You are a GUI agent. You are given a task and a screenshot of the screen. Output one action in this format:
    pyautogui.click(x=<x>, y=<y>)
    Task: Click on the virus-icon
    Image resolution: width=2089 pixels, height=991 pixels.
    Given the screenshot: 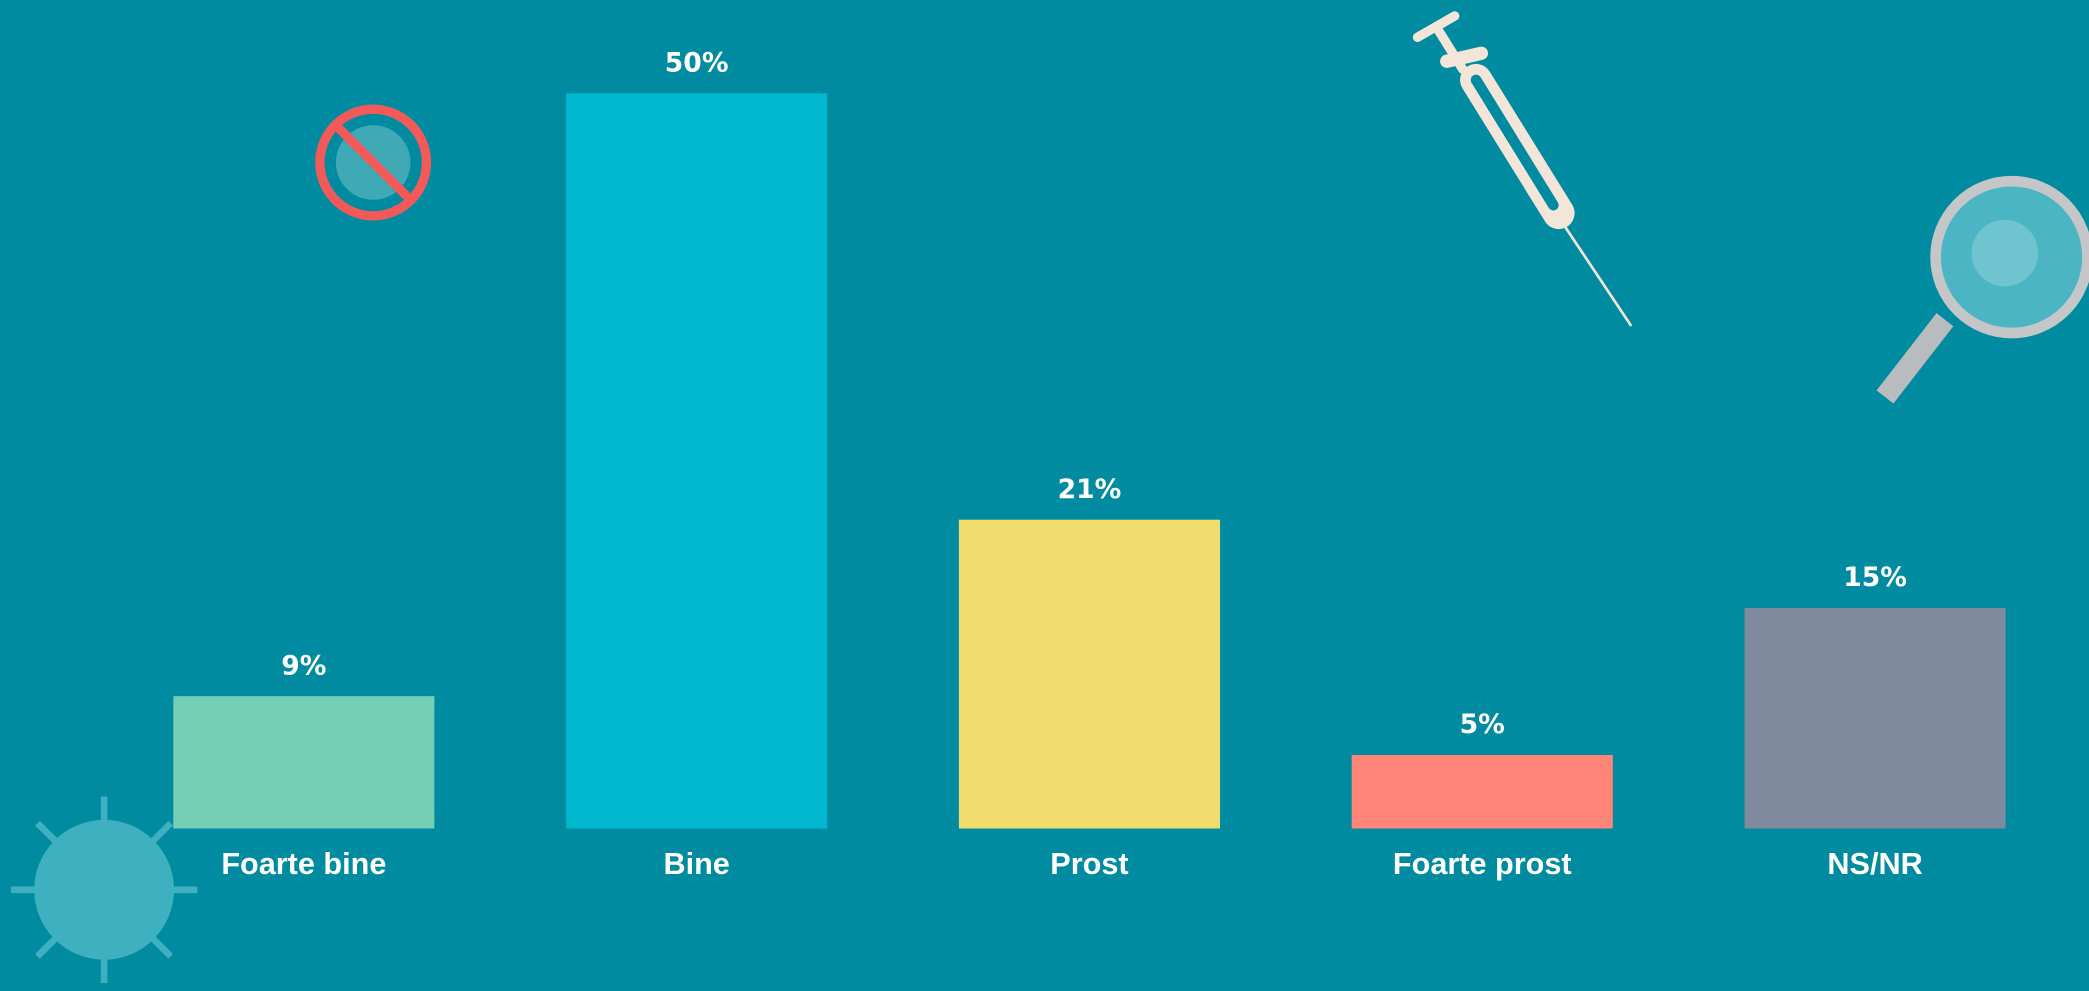 What is the action you would take?
    pyautogui.click(x=104, y=890)
    